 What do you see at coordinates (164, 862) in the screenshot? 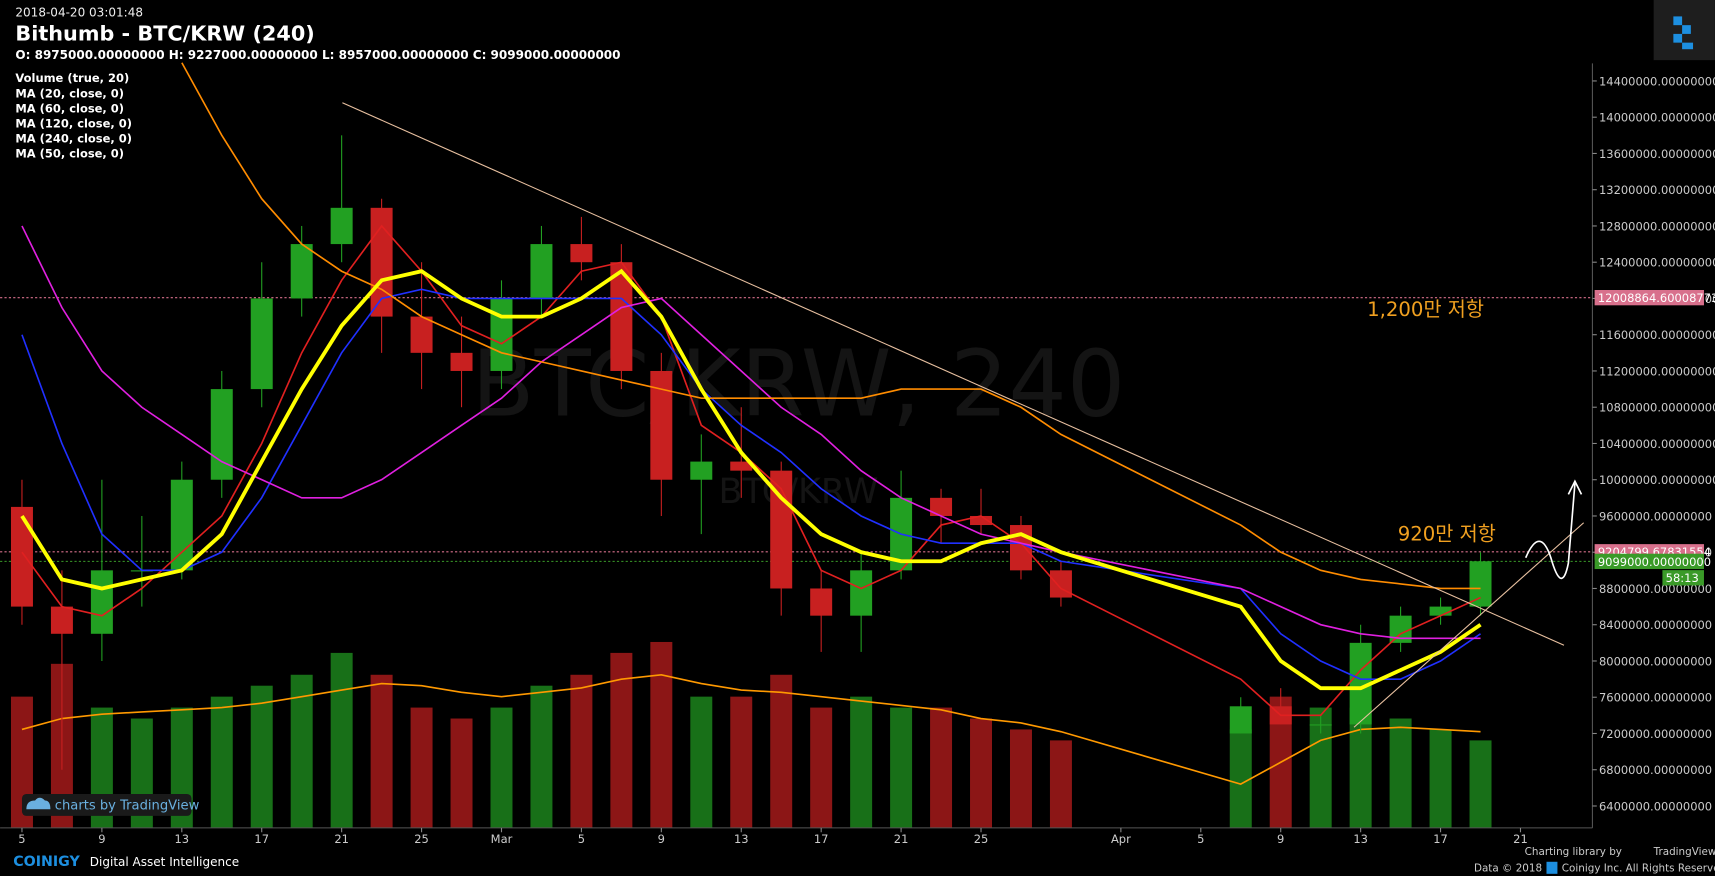
I see `tagline: Digital Asset Intelligence` at bounding box center [164, 862].